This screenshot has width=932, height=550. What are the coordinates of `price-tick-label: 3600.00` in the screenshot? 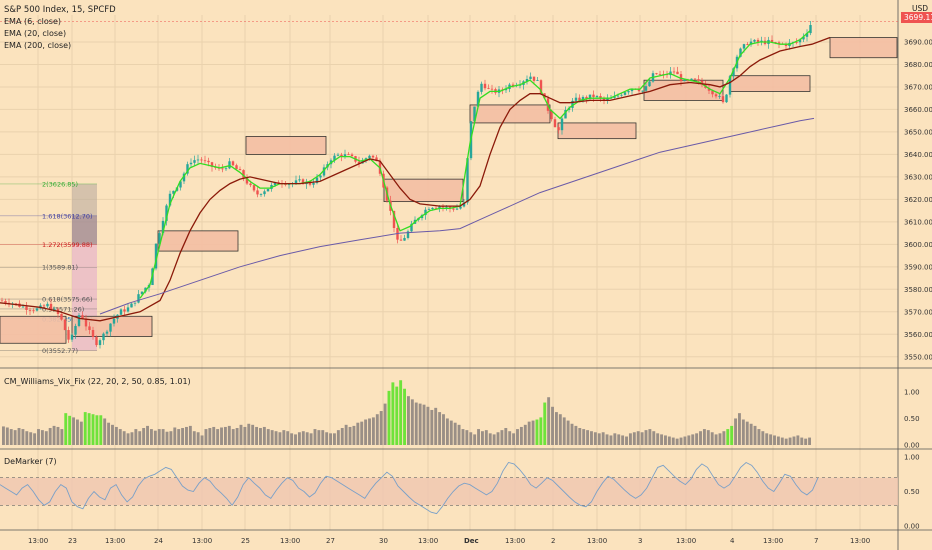 It's located at (918, 245).